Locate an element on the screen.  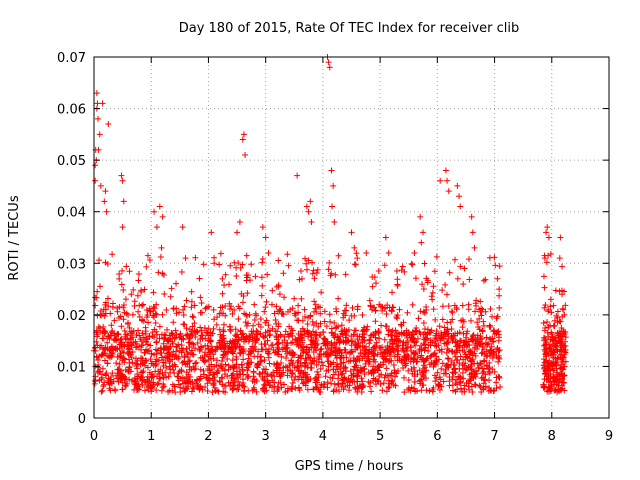
y-tick-label: 0.01 is located at coordinates (71, 367).